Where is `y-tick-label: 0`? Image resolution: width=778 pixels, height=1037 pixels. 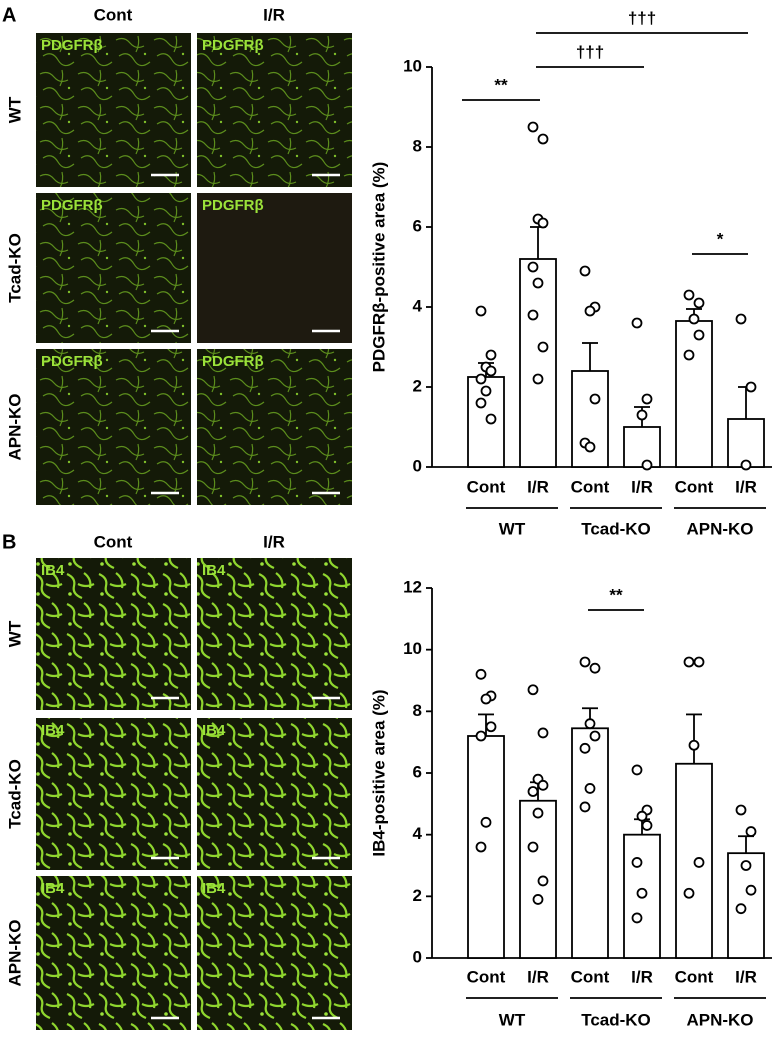 y-tick-label: 0 is located at coordinates (417, 956).